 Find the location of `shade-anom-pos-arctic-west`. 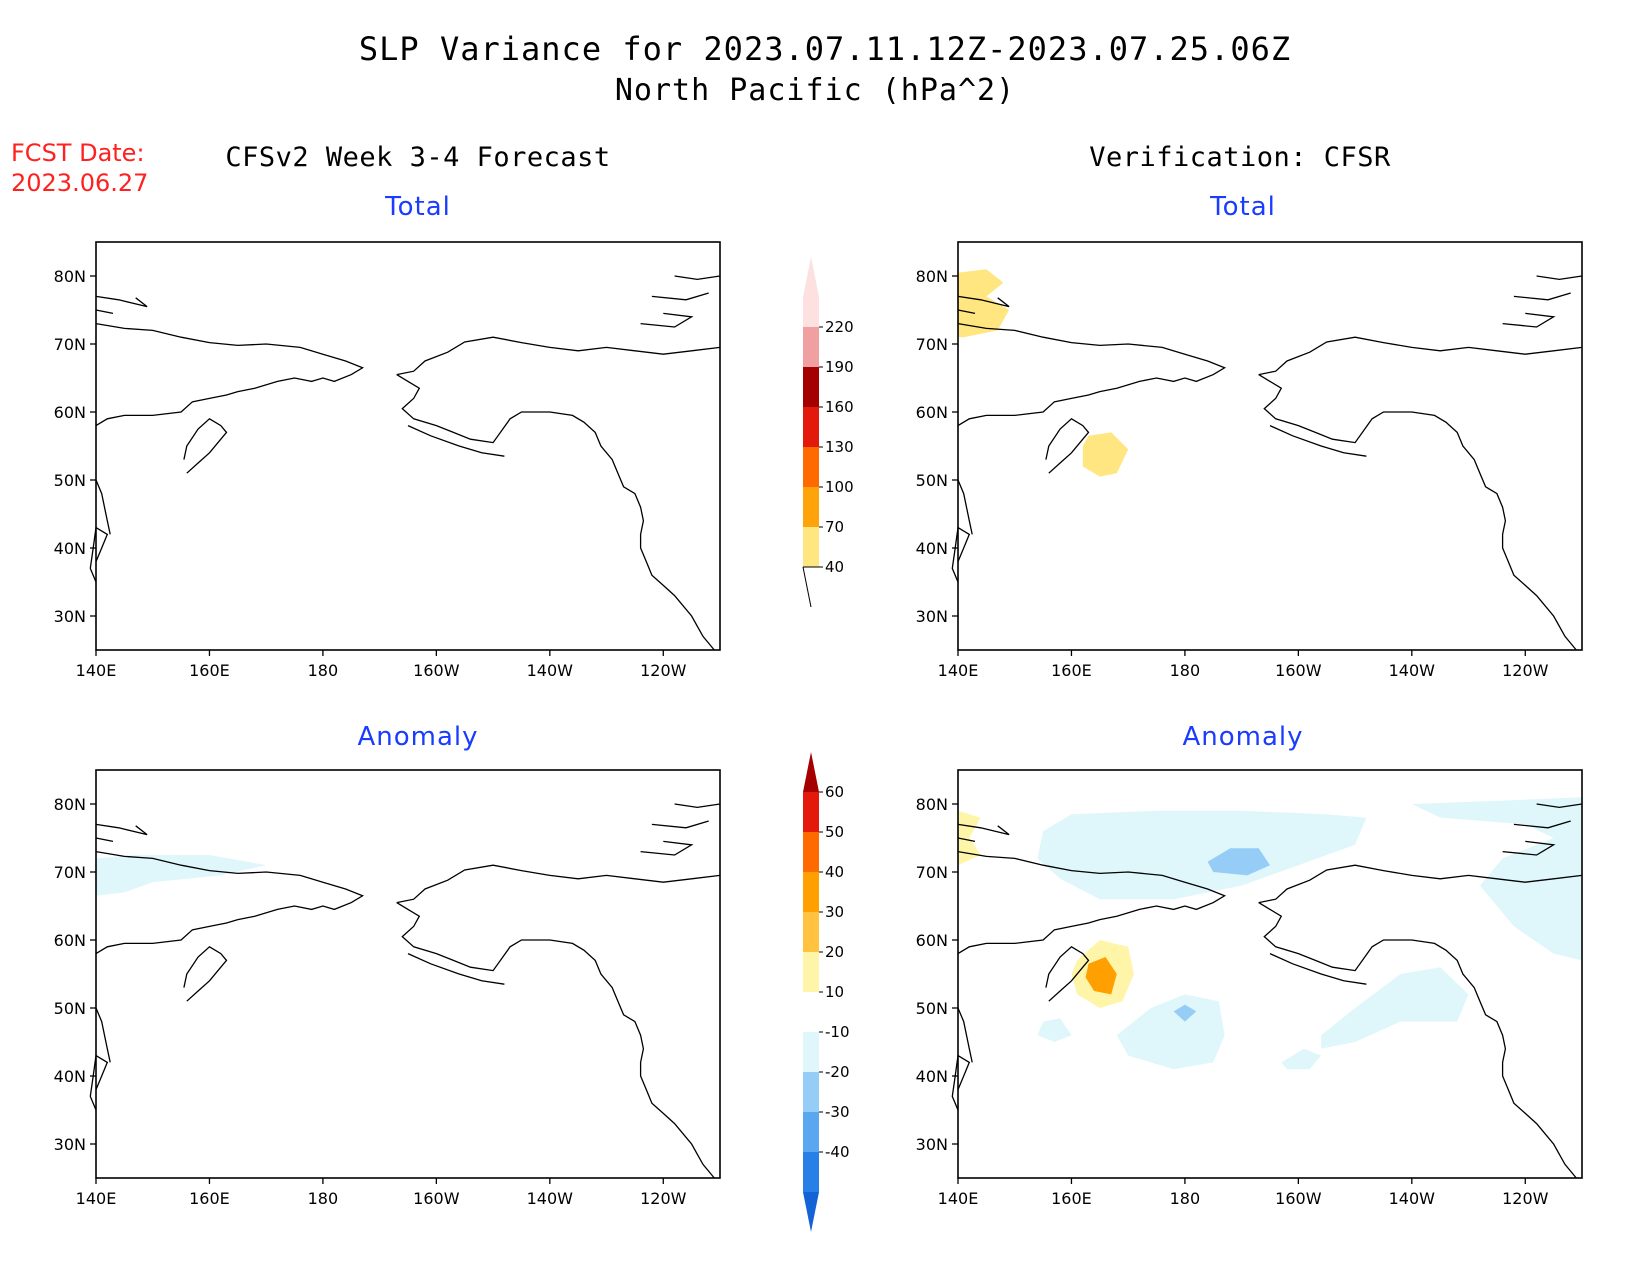

shade-anom-pos-arctic-west is located at coordinates (969, 838).